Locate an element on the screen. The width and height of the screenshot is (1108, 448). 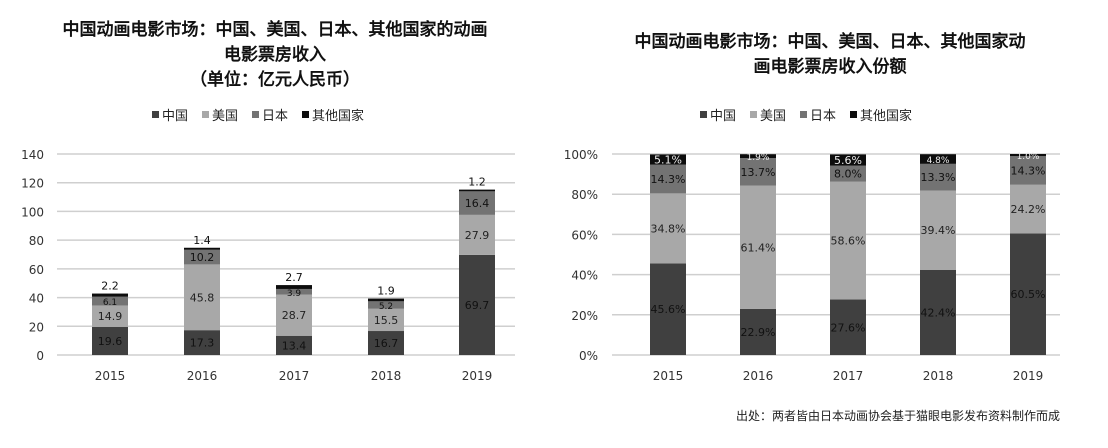
y-tick-label: 80% is located at coordinates (584, 195).